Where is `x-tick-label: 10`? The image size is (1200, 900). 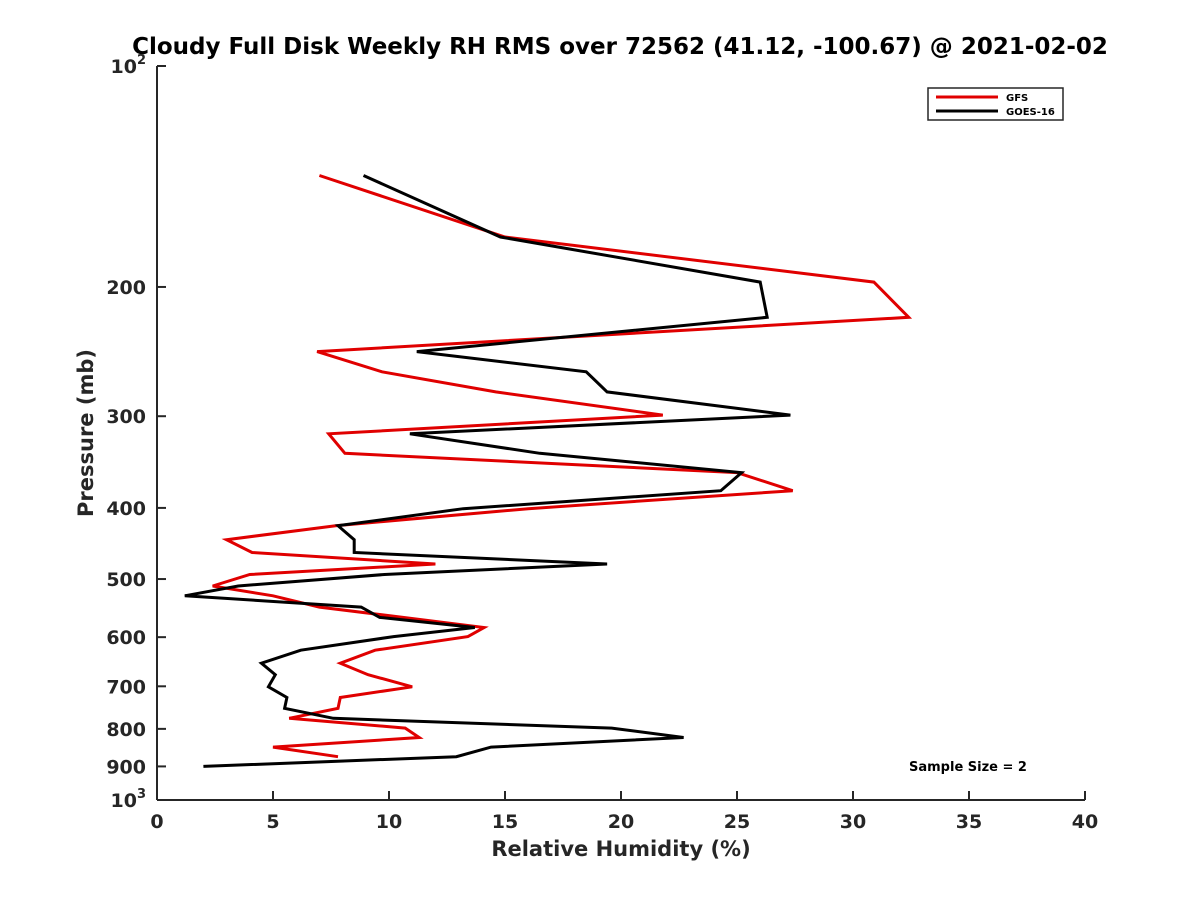 x-tick-label: 10 is located at coordinates (389, 822).